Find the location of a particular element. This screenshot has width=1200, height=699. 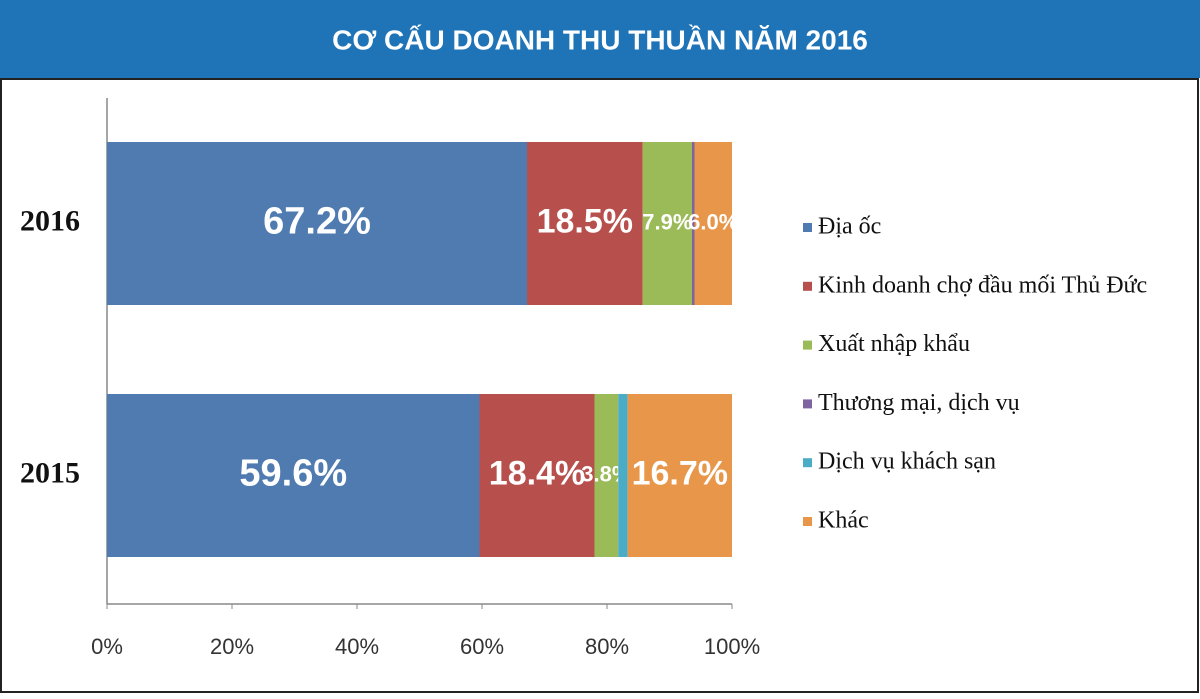

x-tick-label: 40% is located at coordinates (357, 646).